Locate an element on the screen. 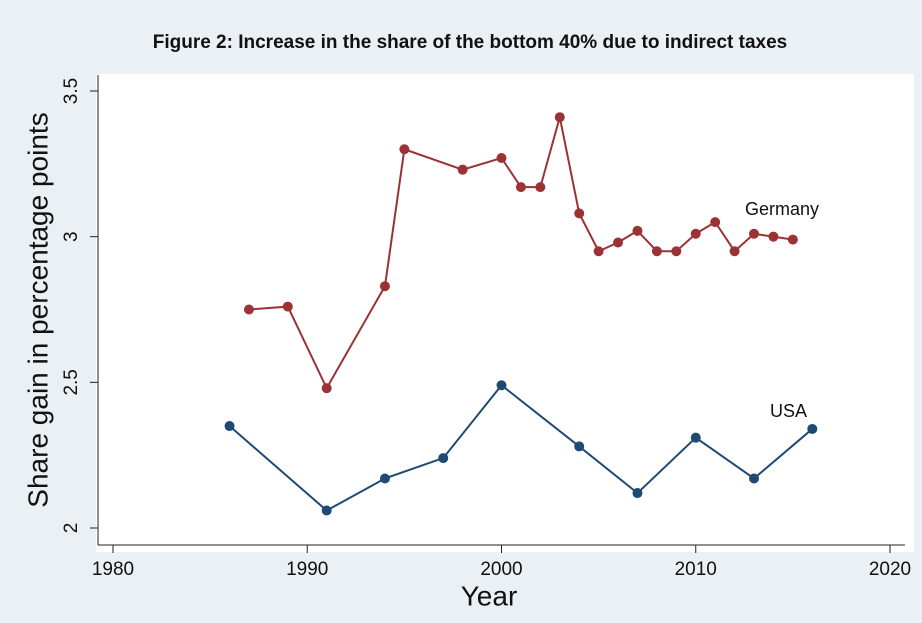 The height and width of the screenshot is (623, 922). x-tick-label: 2010 is located at coordinates (696, 569).